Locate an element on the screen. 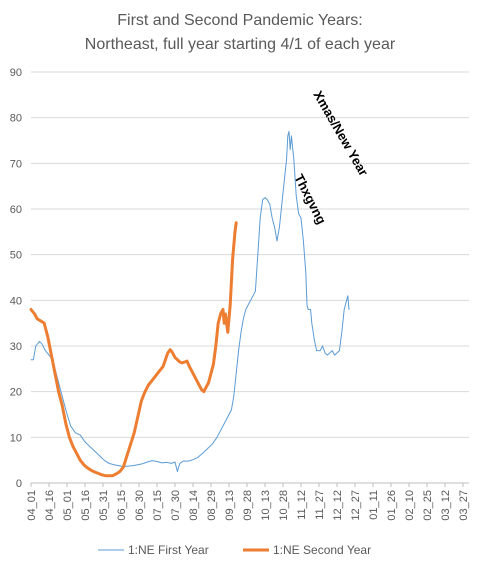  y-tick-label: 80 is located at coordinates (16, 119).